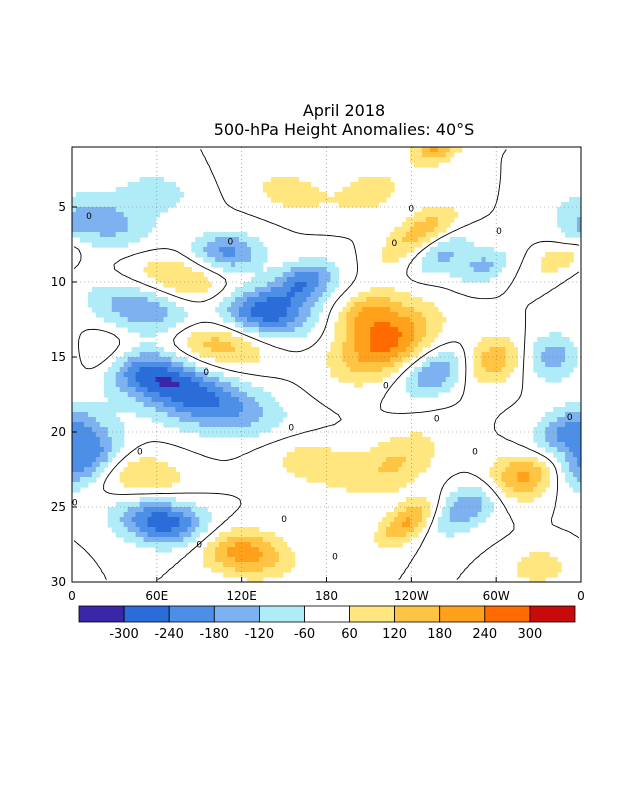 The width and height of the screenshot is (618, 800). Describe the element at coordinates (58, 432) in the screenshot. I see `y-tick-label: 20` at that location.